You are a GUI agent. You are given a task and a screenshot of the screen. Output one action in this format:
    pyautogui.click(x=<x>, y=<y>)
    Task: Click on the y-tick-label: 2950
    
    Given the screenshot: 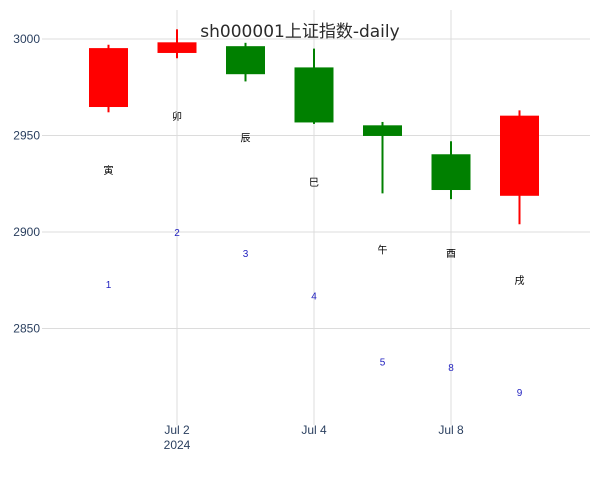 What is the action you would take?
    pyautogui.click(x=26, y=135)
    